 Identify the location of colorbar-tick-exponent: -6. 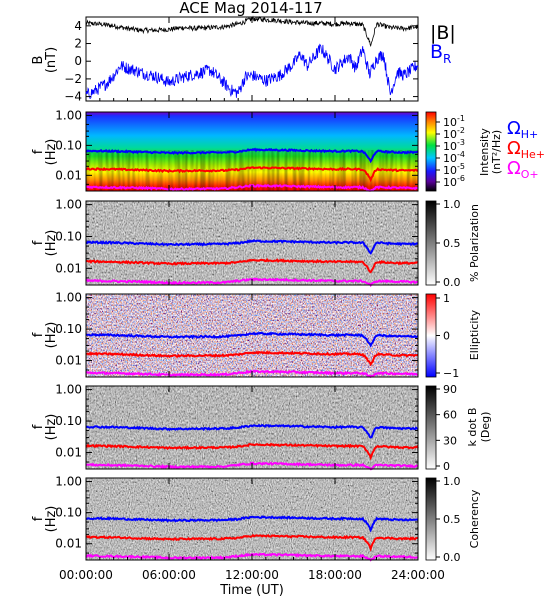
(461, 178).